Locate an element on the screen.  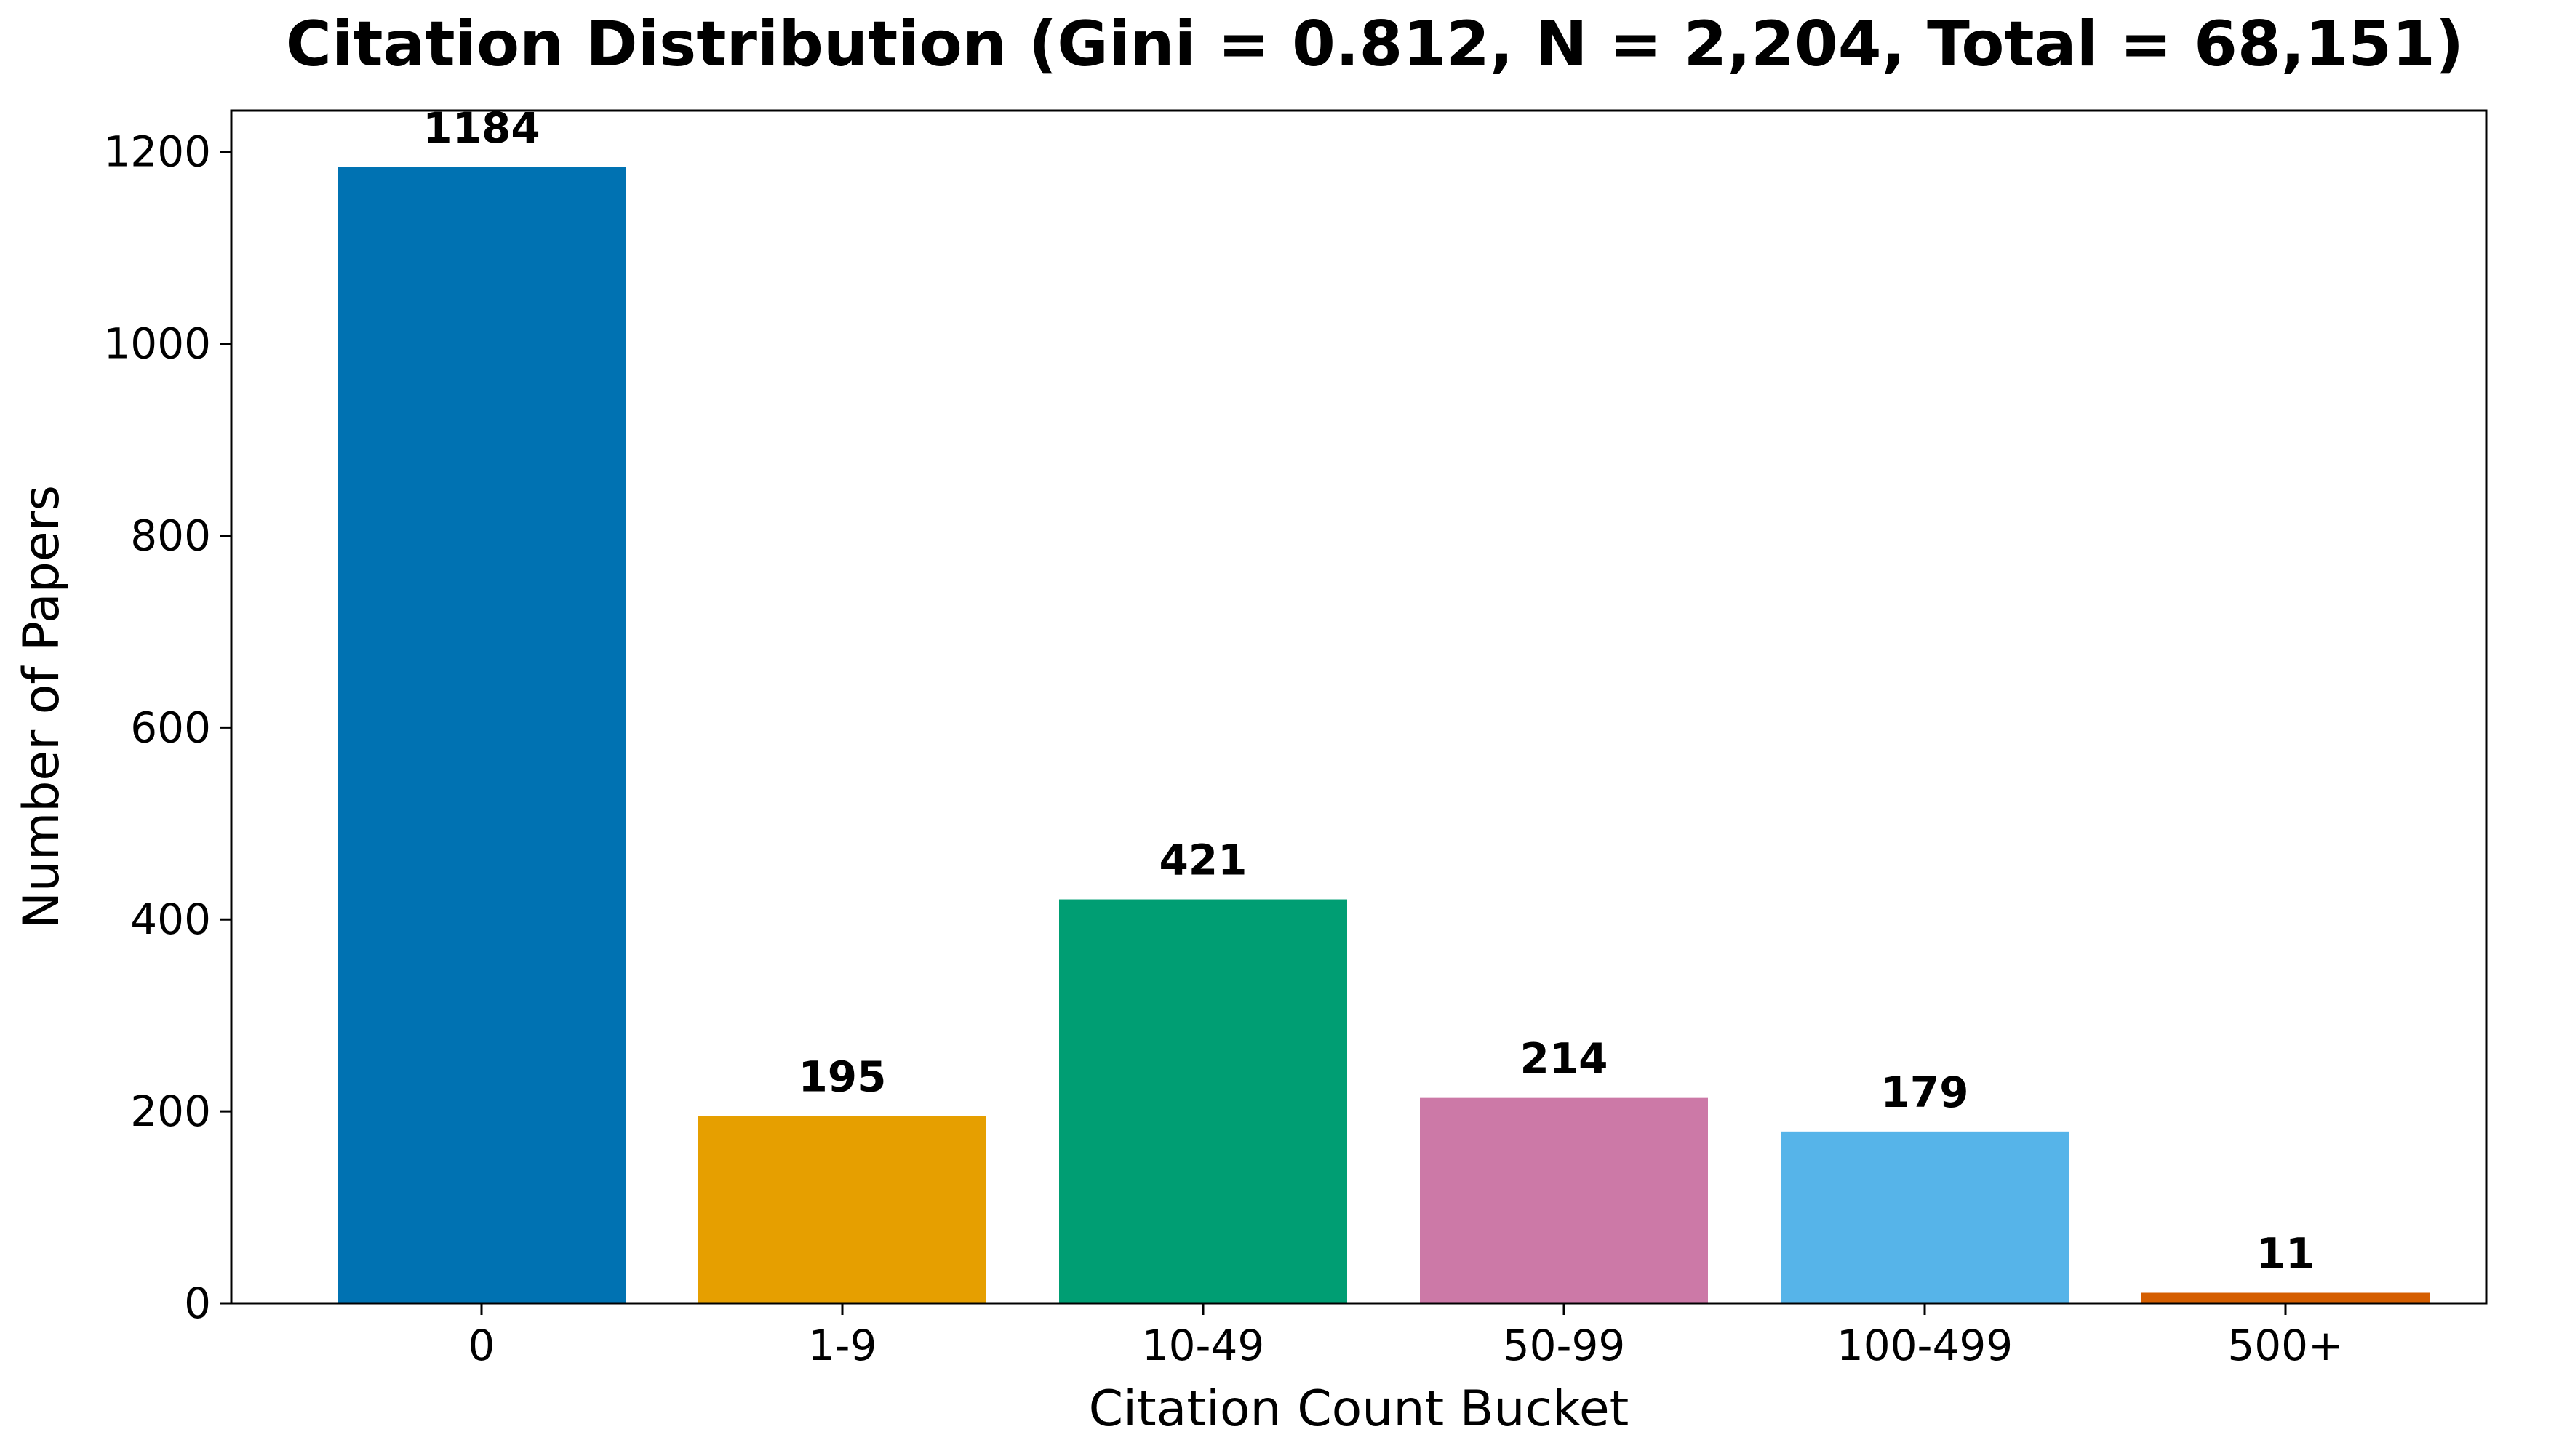
x-axis-label: Citation Count Bucket is located at coordinates (1359, 1409).